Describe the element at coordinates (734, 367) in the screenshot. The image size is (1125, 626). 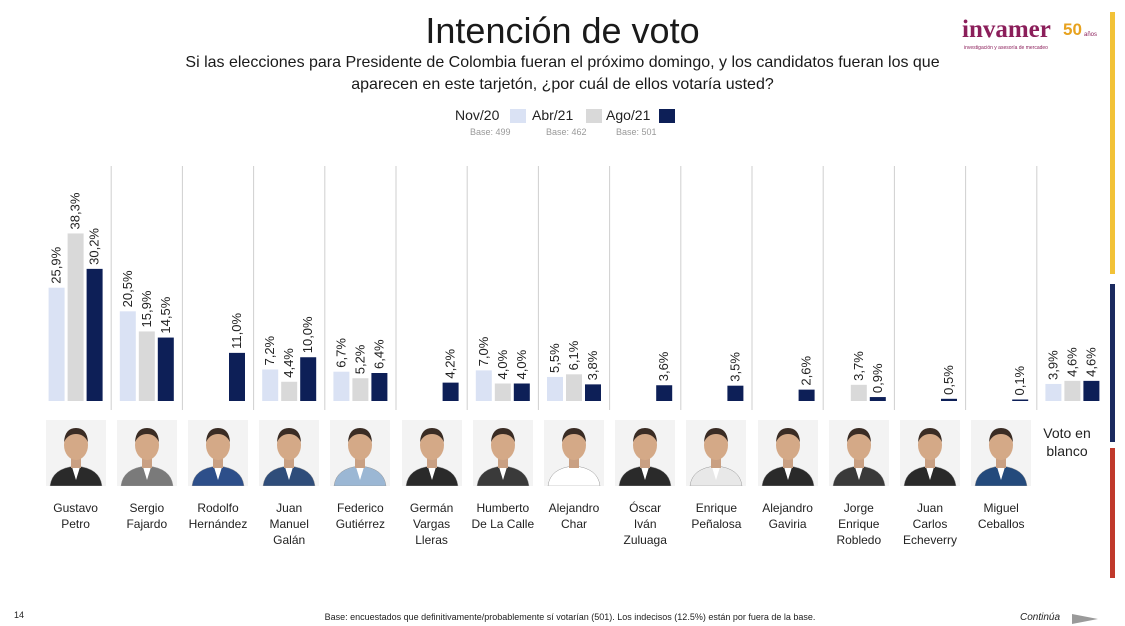
I see `data-label: 3,5%` at that location.